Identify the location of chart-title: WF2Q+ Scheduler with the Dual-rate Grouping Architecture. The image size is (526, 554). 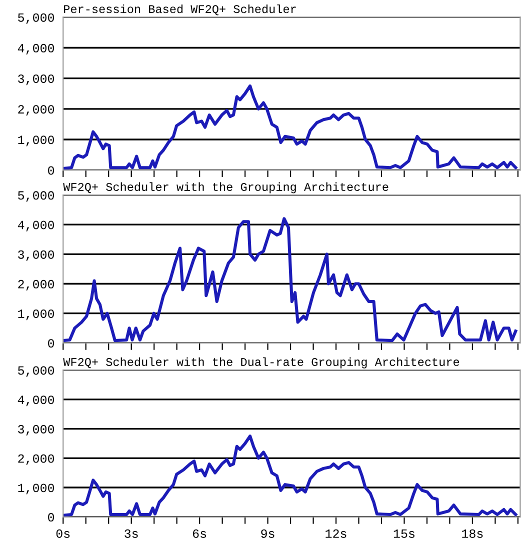
(261, 362).